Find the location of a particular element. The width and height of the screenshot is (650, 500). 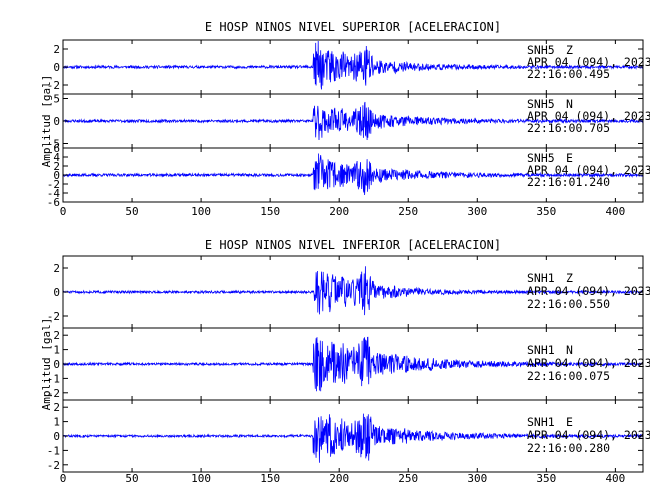

y-tick-label: -5 is located at coordinates (53, 144).